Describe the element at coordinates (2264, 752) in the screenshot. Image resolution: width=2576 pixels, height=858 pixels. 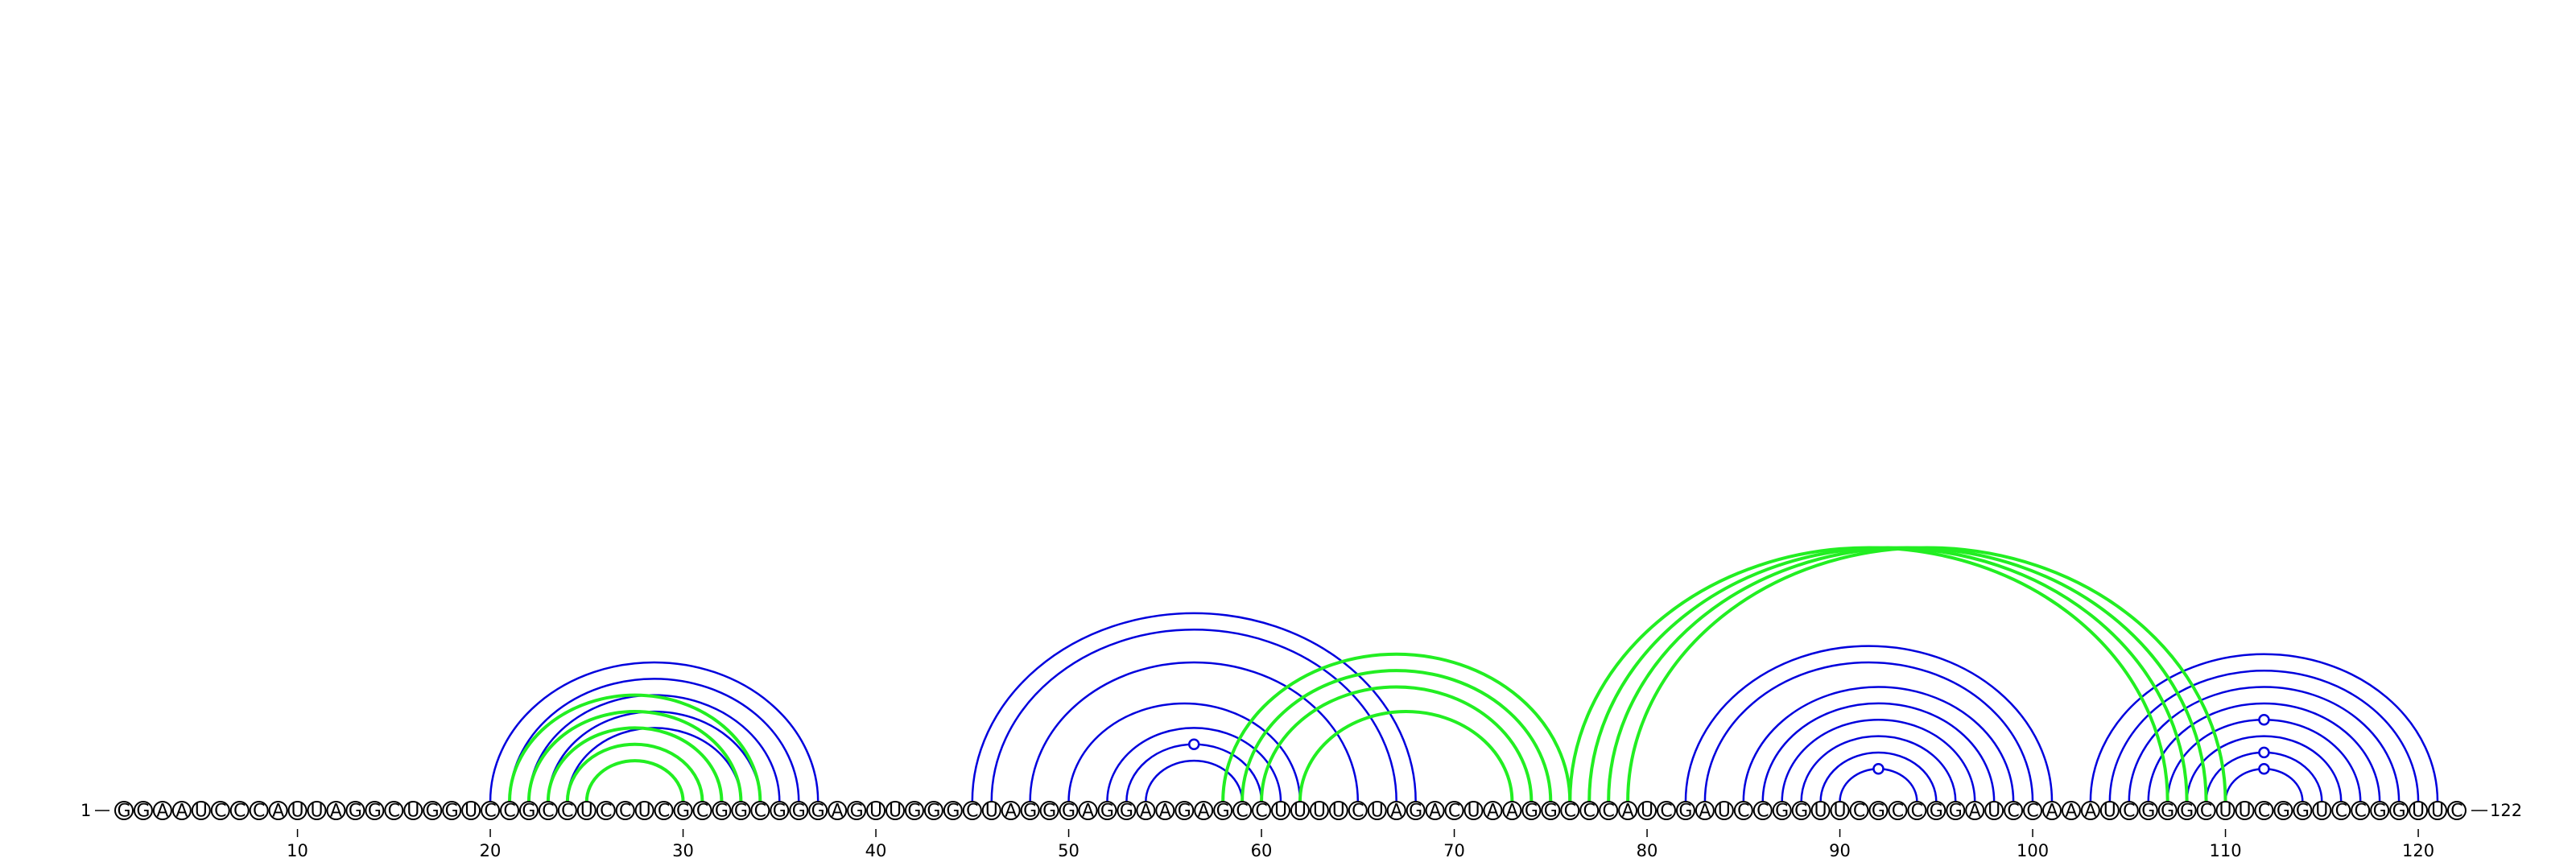
I see `gu-pair-marker` at that location.